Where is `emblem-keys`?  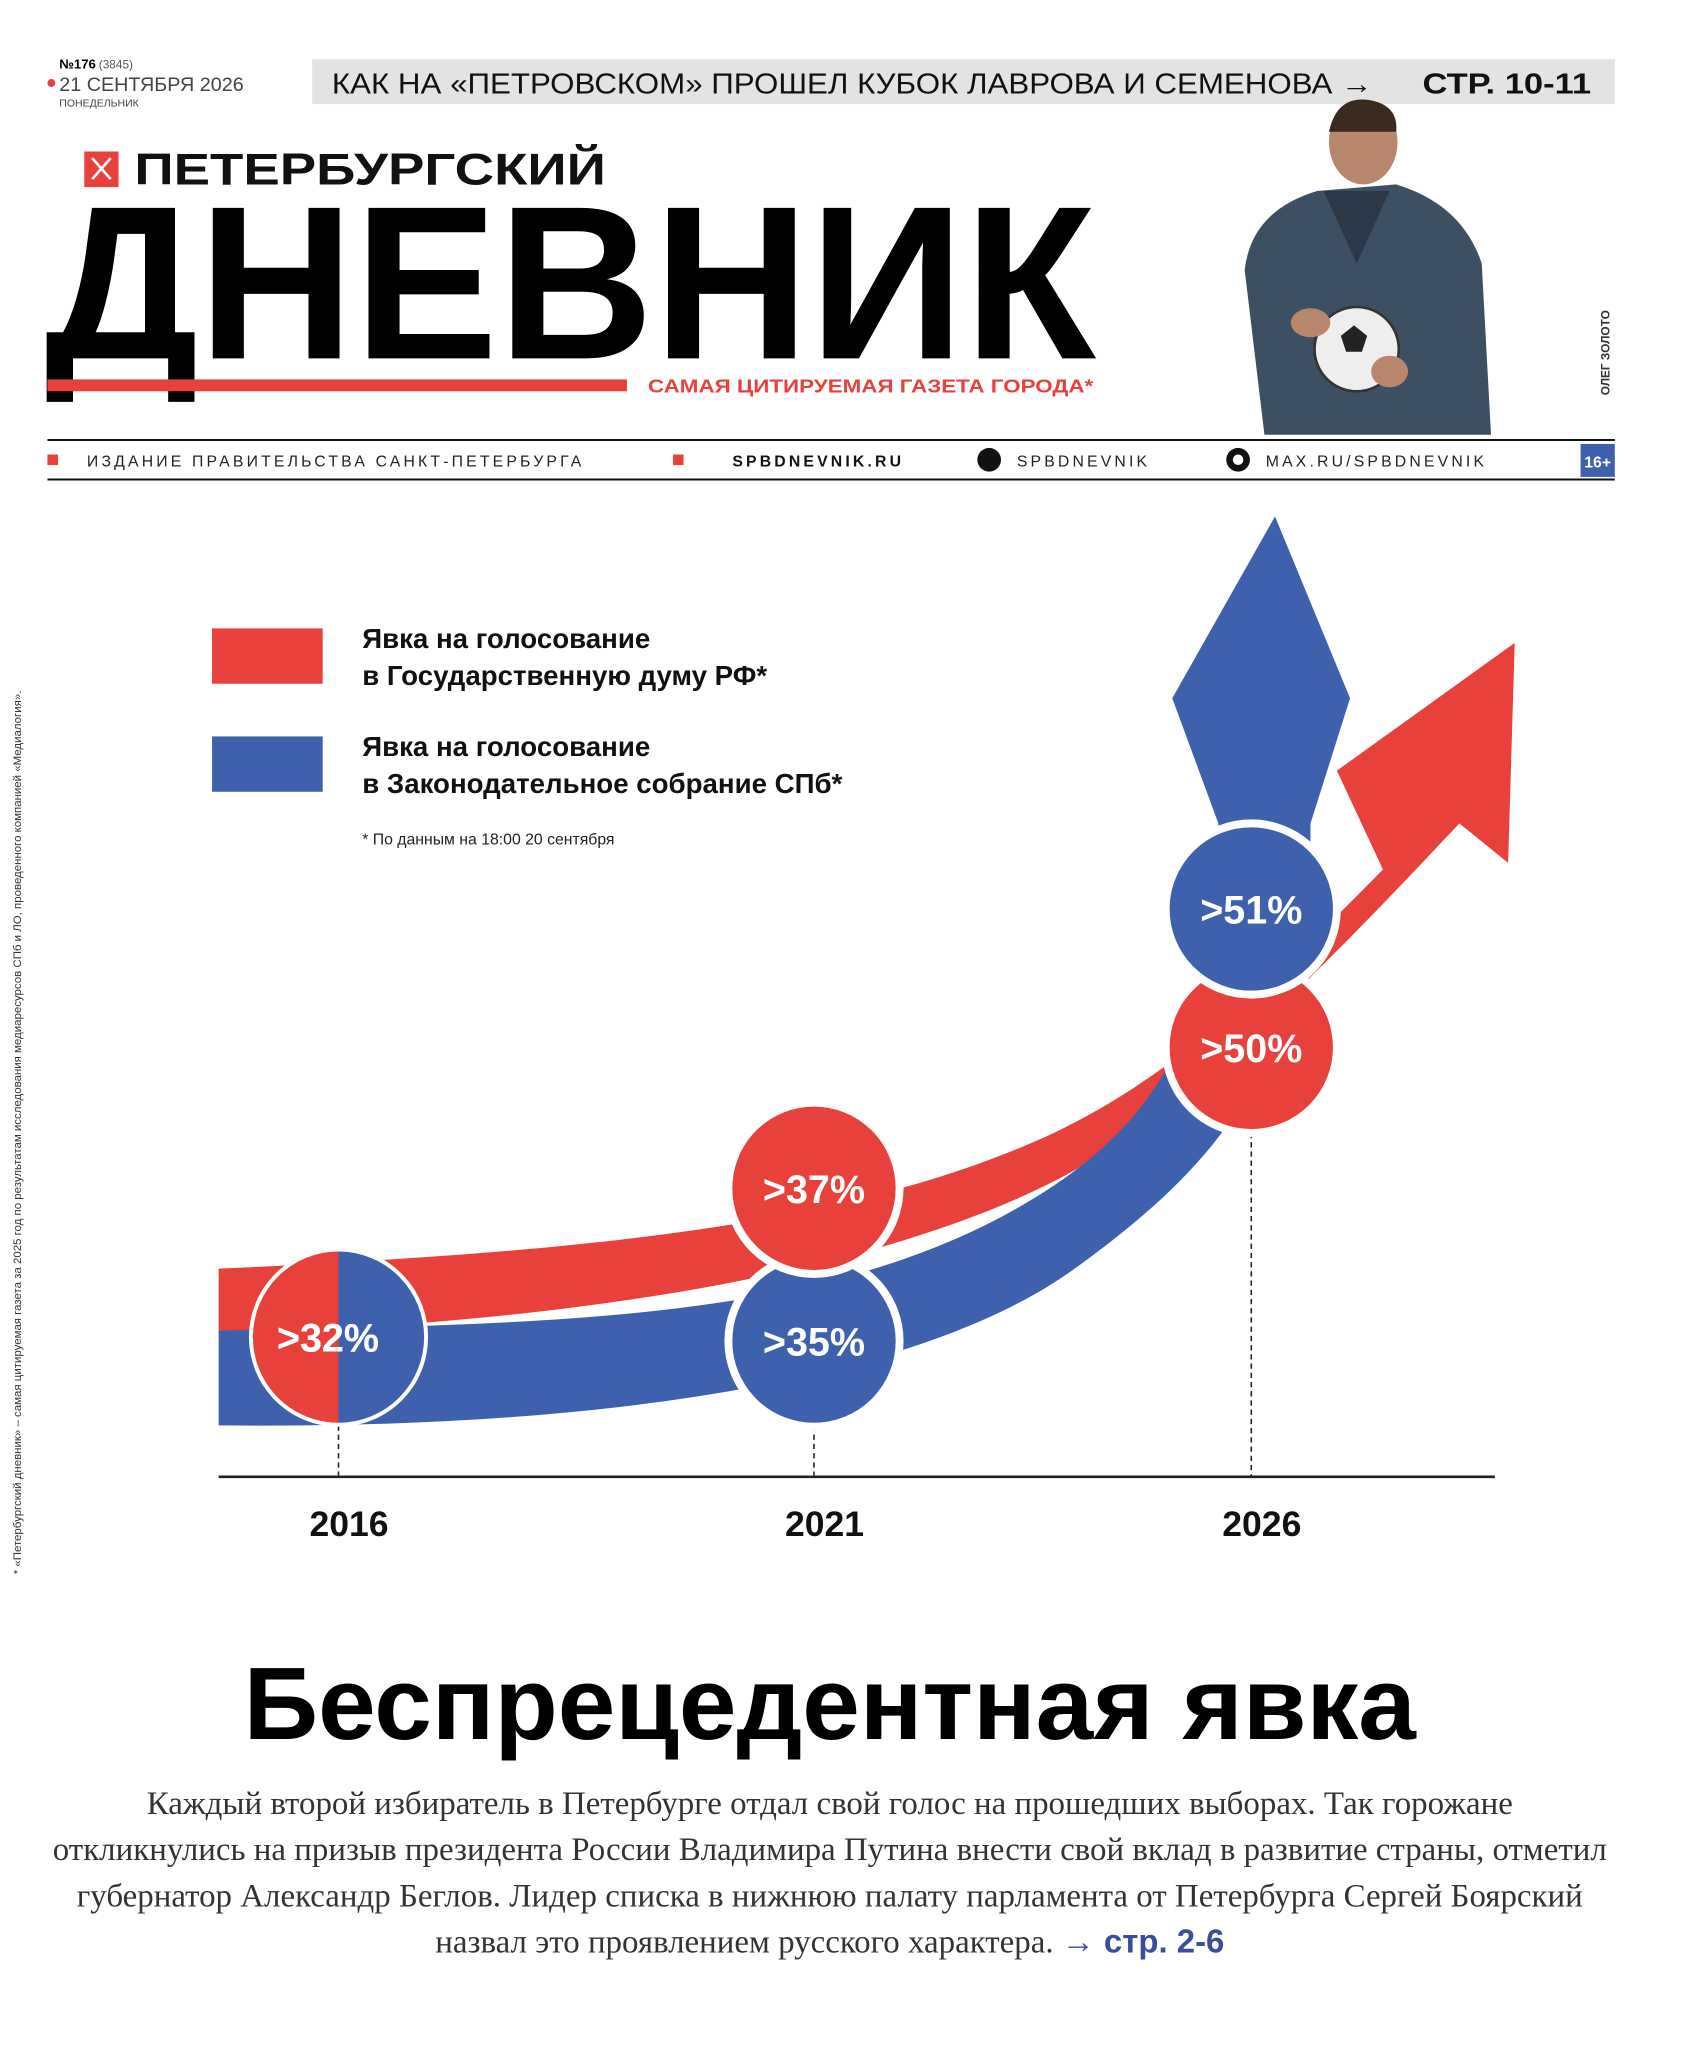 emblem-keys is located at coordinates (101, 169).